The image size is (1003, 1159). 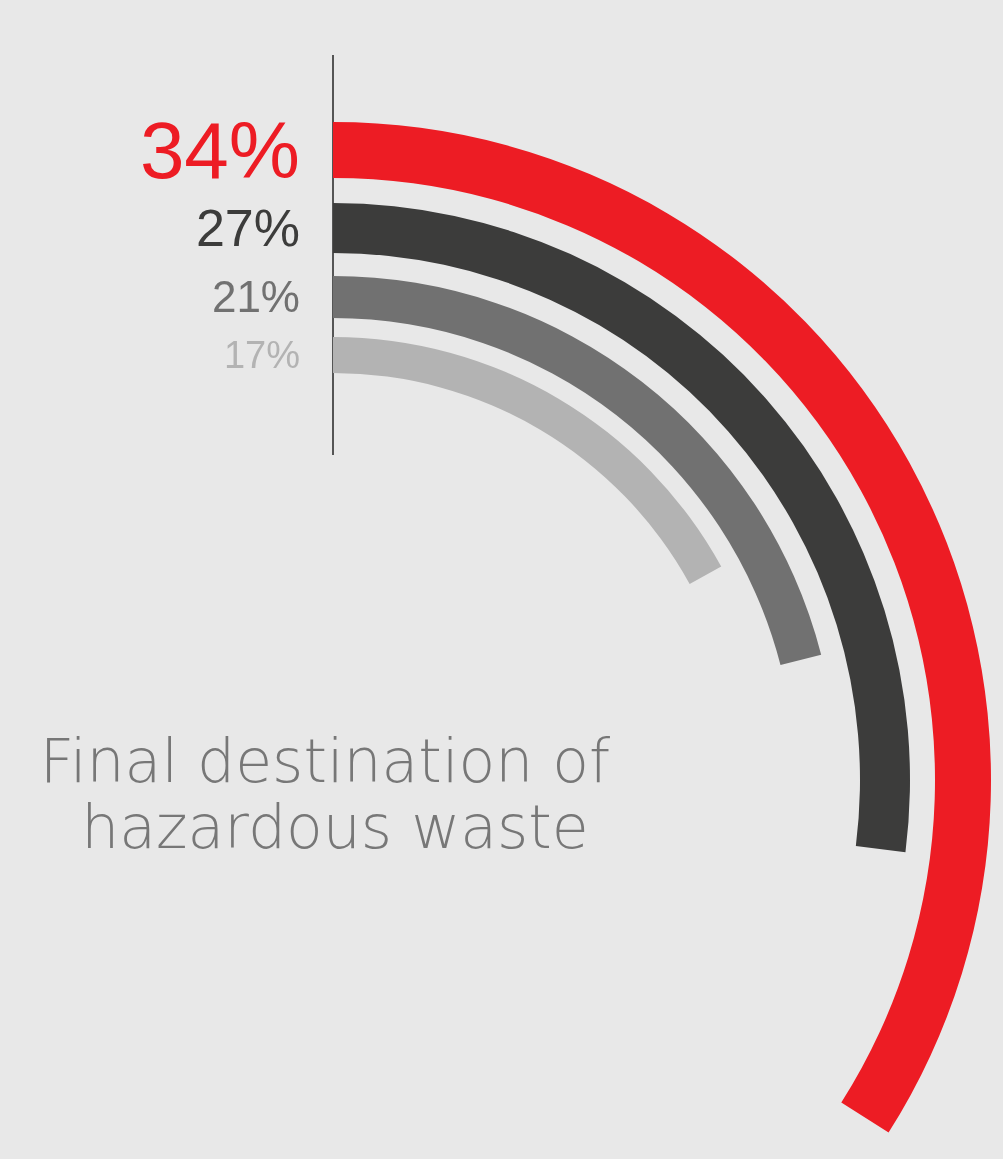 I want to click on data-label: 34%, so click(x=219, y=150).